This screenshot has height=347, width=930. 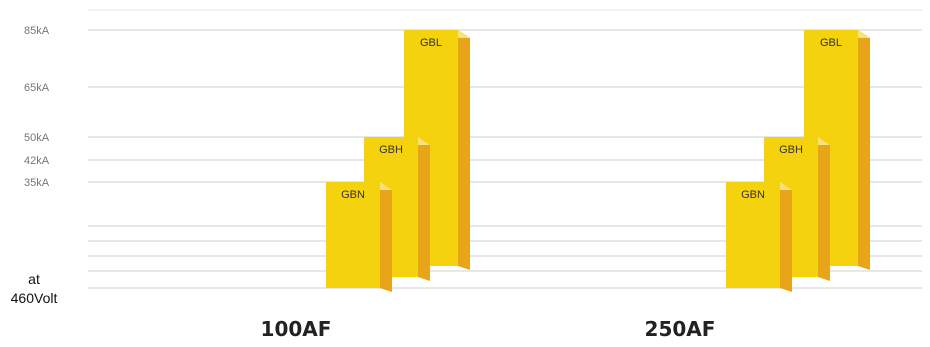 What do you see at coordinates (431, 43) in the screenshot?
I see `bar-label-100AF-GBL: GBL` at bounding box center [431, 43].